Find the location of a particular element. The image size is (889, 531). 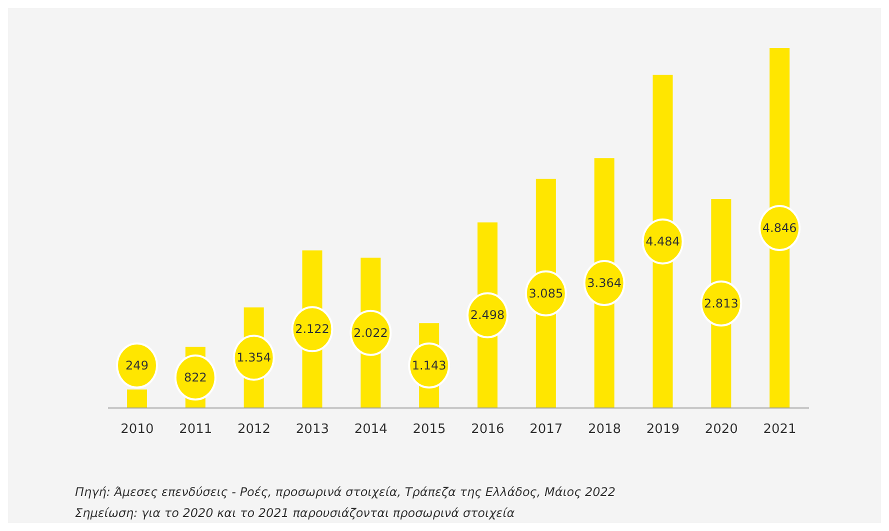

label-badge: 2.022 is located at coordinates (371, 333).